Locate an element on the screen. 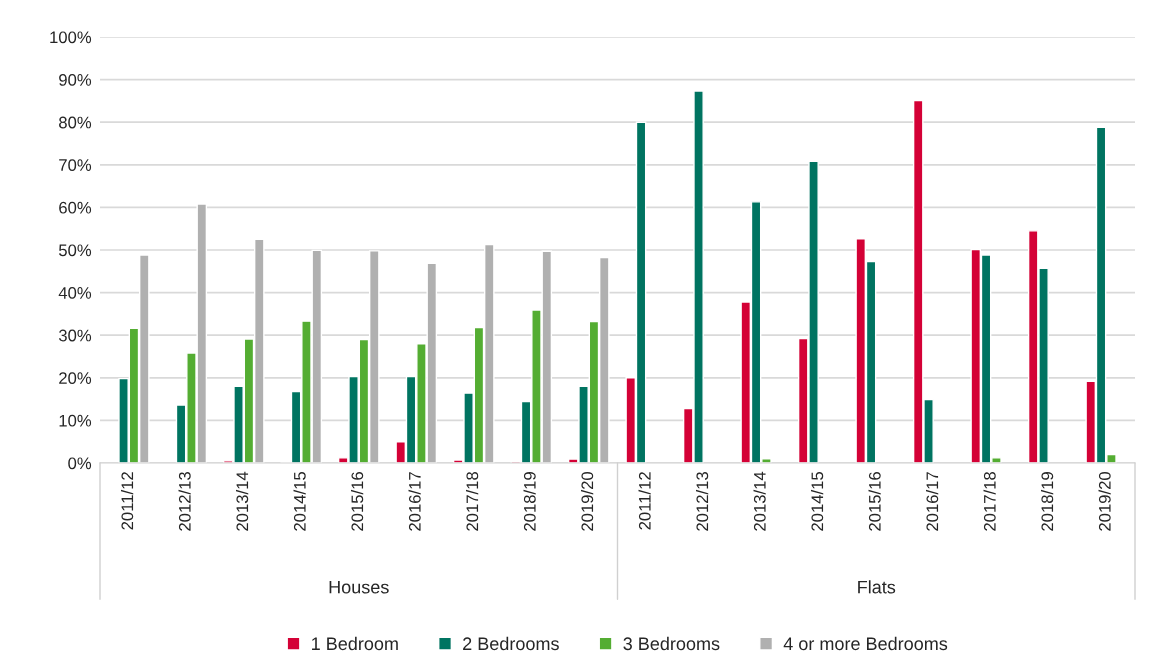  y-tick-label: 50% is located at coordinates (75, 250).